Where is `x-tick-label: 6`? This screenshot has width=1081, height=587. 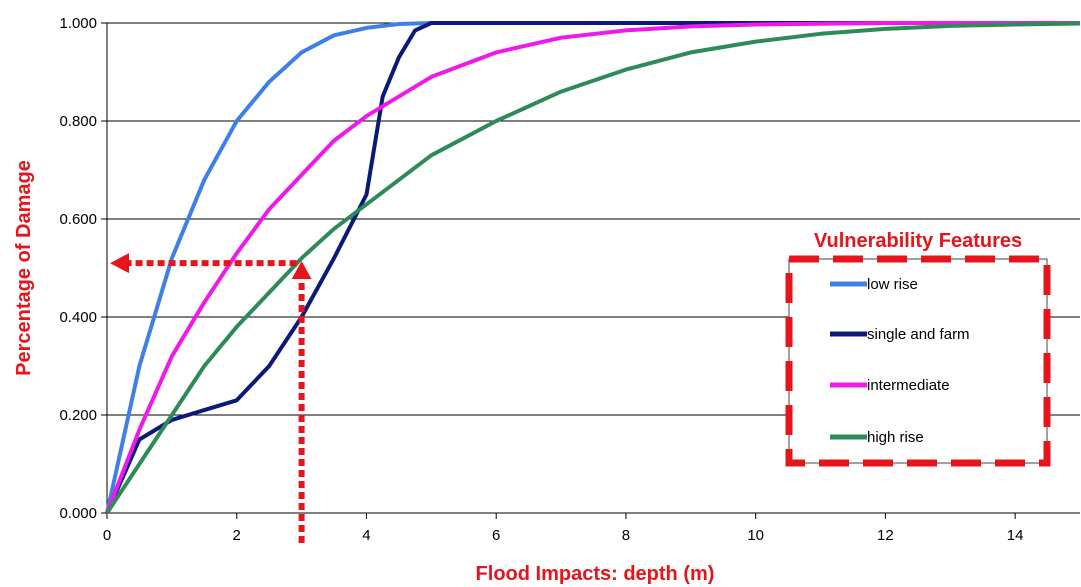
x-tick-label: 6 is located at coordinates (496, 535).